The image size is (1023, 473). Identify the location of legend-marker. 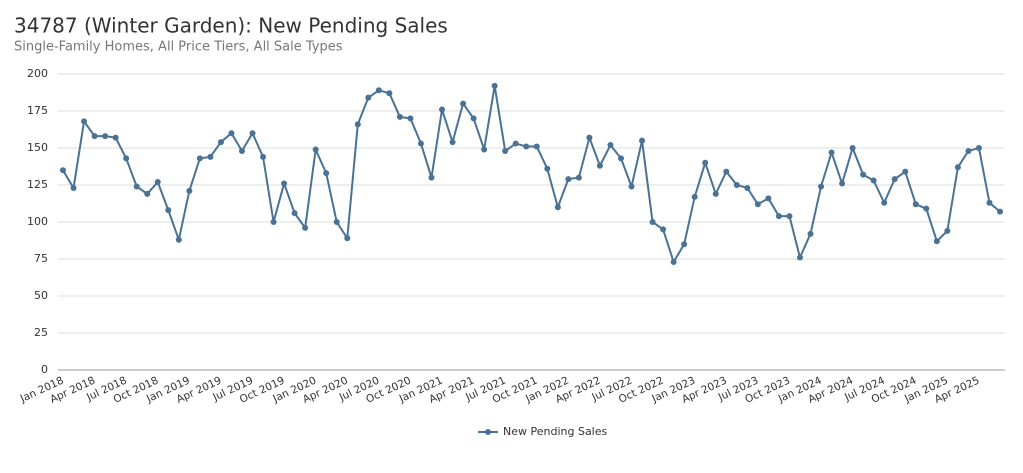
(488, 432).